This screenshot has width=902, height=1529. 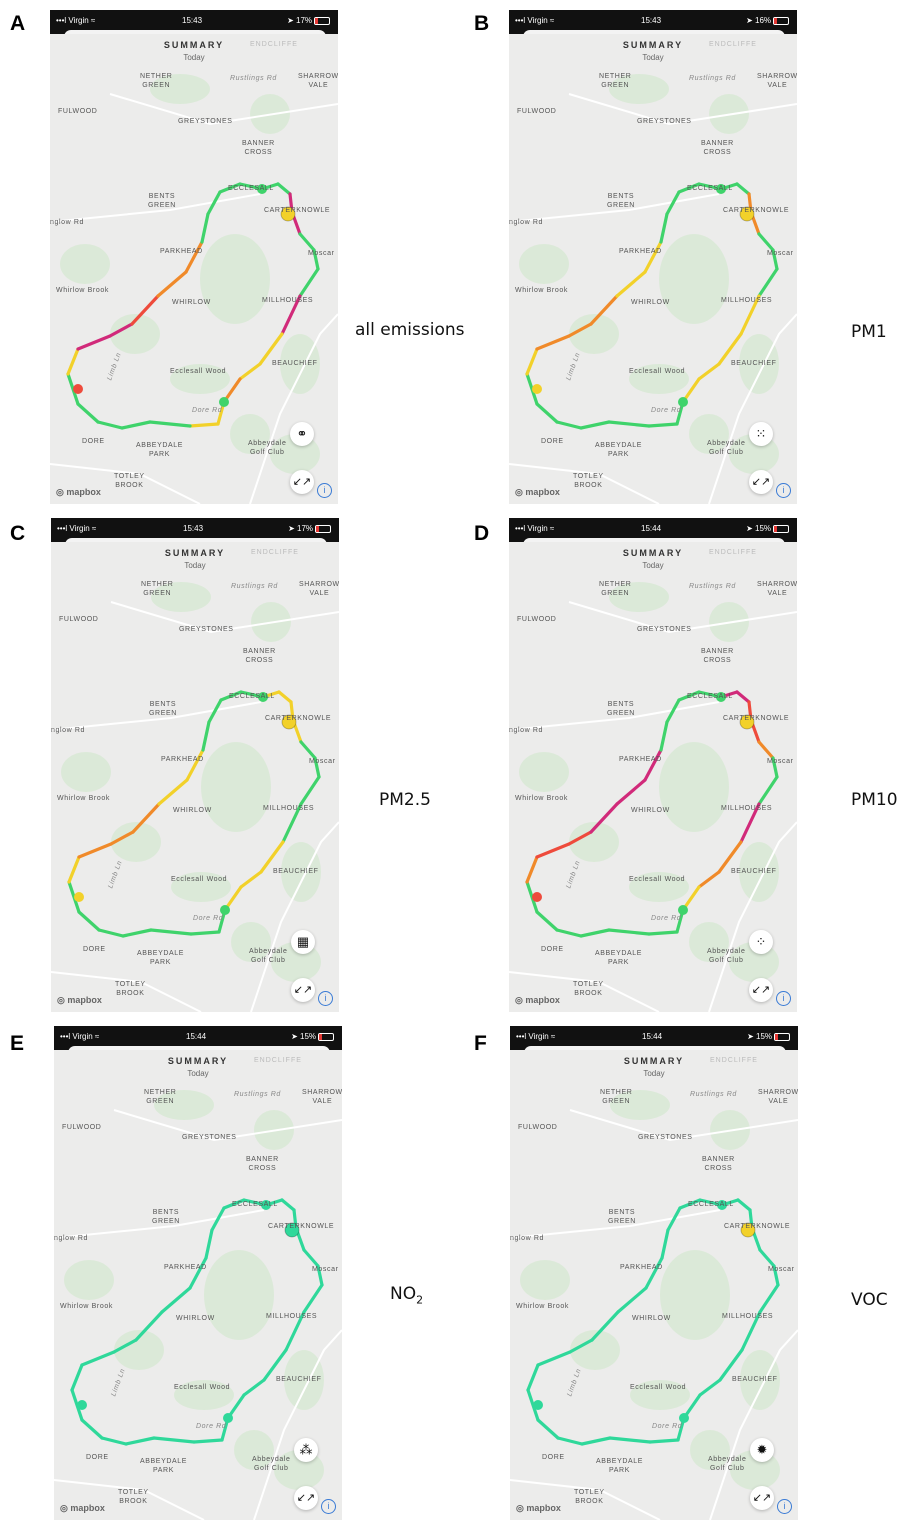 I want to click on place-label: NETHER GREEN, so click(x=615, y=589).